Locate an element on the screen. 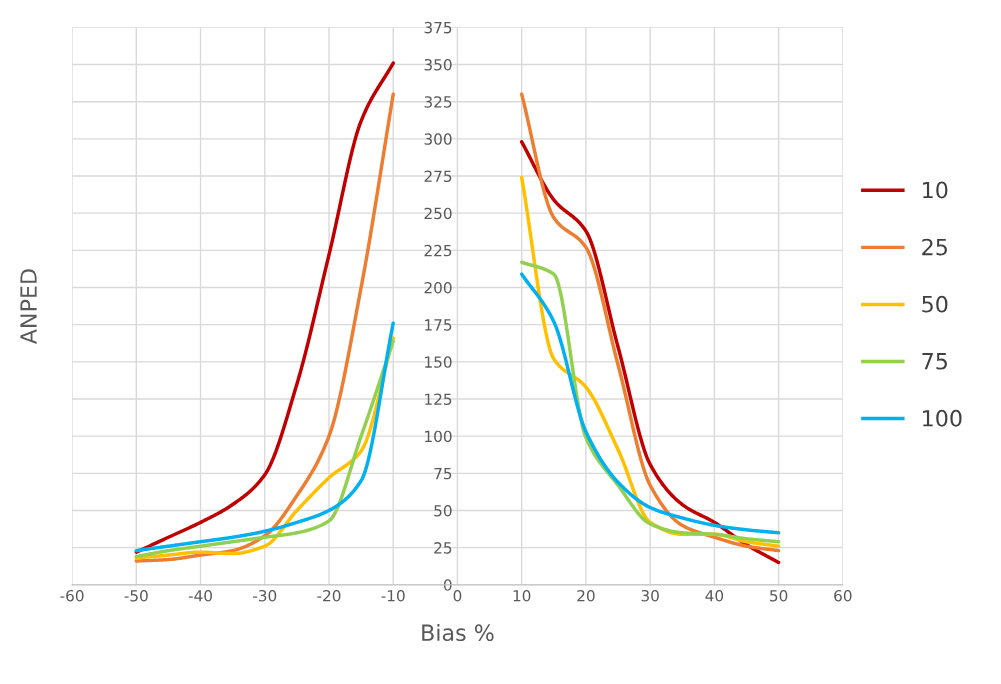 This screenshot has height=684, width=1001. y-tick-label: 325 is located at coordinates (438, 102).